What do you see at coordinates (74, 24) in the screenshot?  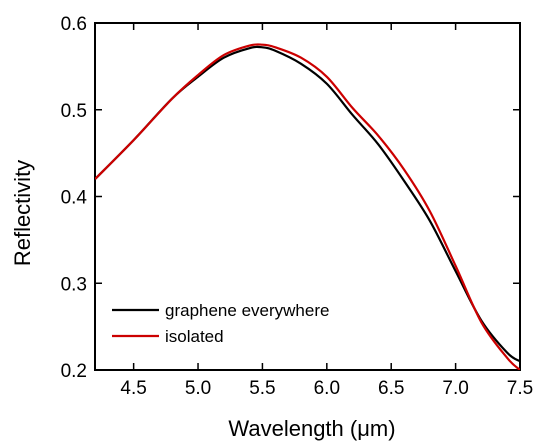 I see `y-tick-label: 0.6` at bounding box center [74, 24].